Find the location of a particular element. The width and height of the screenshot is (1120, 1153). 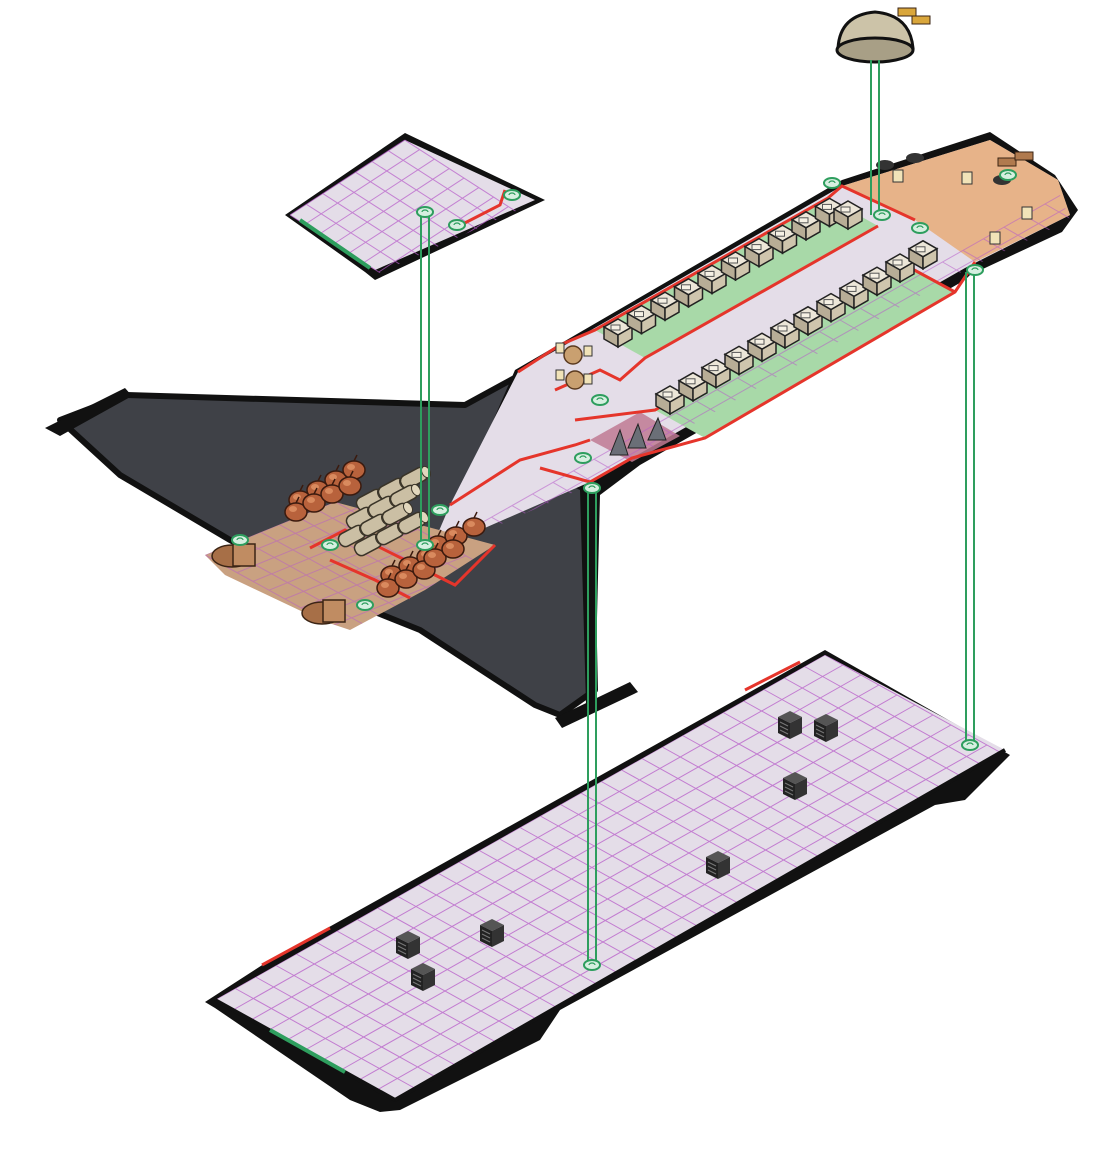

left-wing-tip is located at coordinates (88, 412).